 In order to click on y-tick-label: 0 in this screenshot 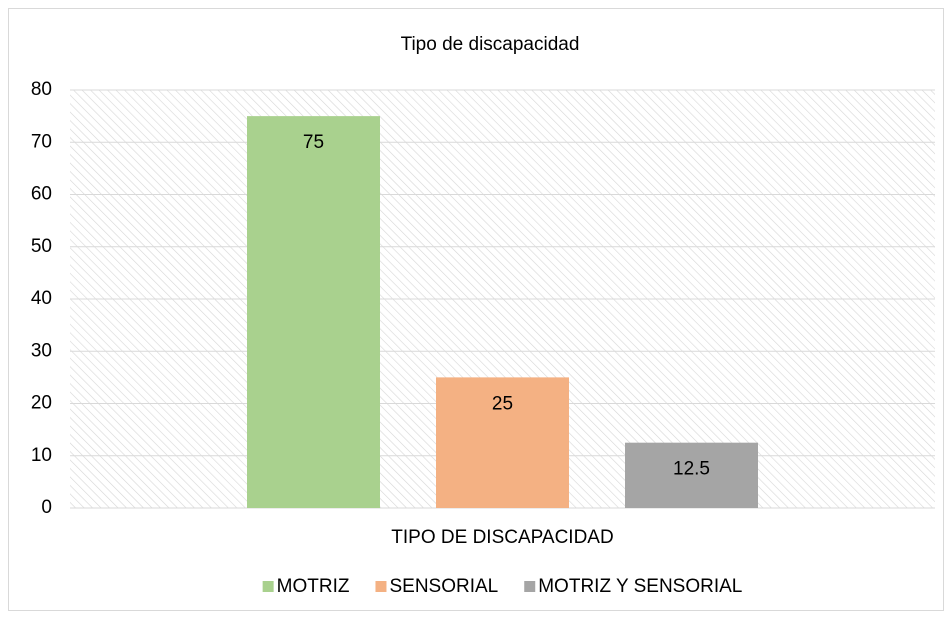, I will do `click(46, 507)`.